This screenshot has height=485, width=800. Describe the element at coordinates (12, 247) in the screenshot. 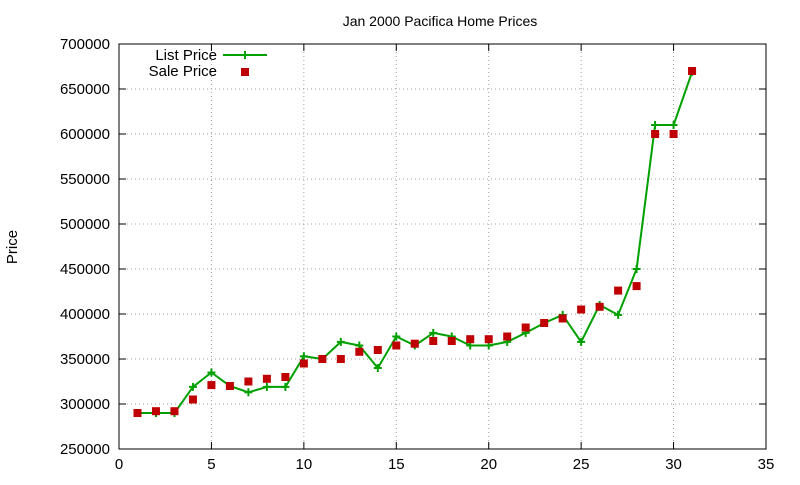

I see `y-axis-label: Price` at that location.